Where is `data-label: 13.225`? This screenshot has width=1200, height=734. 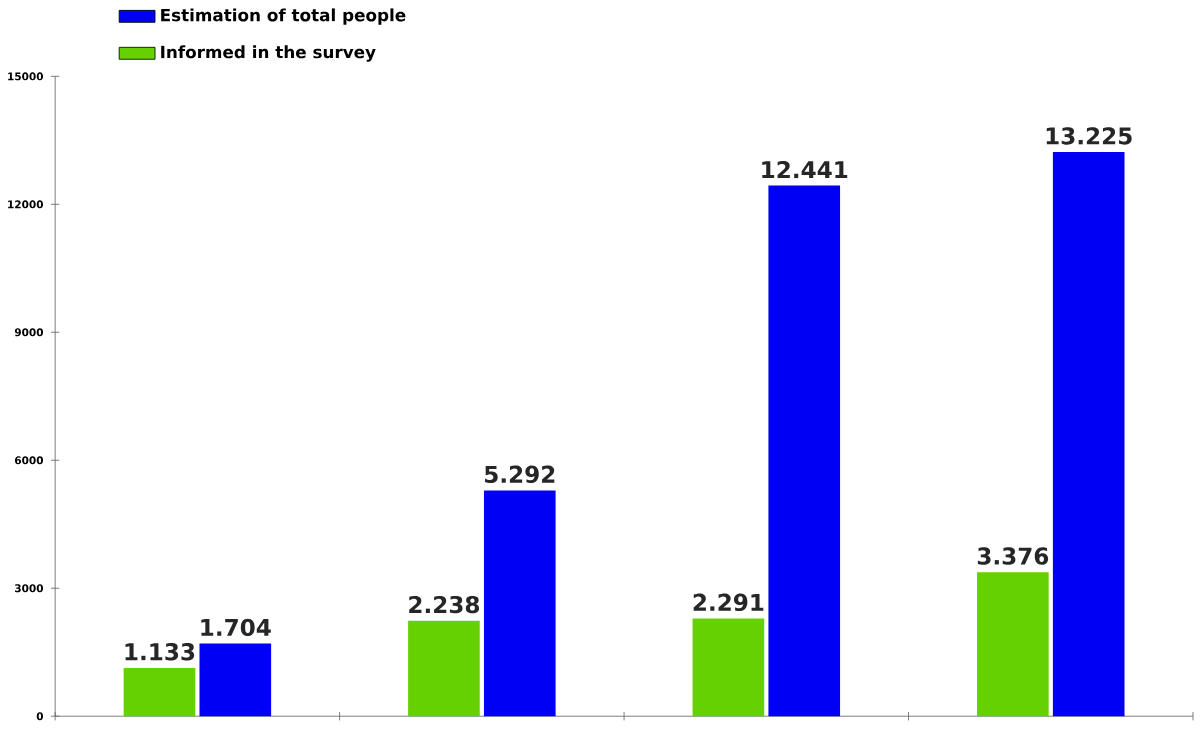 data-label: 13.225 is located at coordinates (1089, 135).